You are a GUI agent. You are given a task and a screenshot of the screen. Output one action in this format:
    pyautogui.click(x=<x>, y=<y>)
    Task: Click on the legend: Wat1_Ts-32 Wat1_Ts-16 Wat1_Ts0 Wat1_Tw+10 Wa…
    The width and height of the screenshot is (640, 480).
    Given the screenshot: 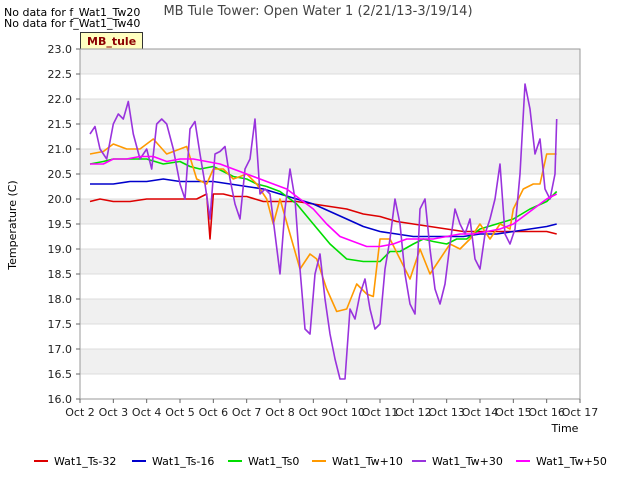 What is the action you would take?
    pyautogui.click(x=320, y=461)
    